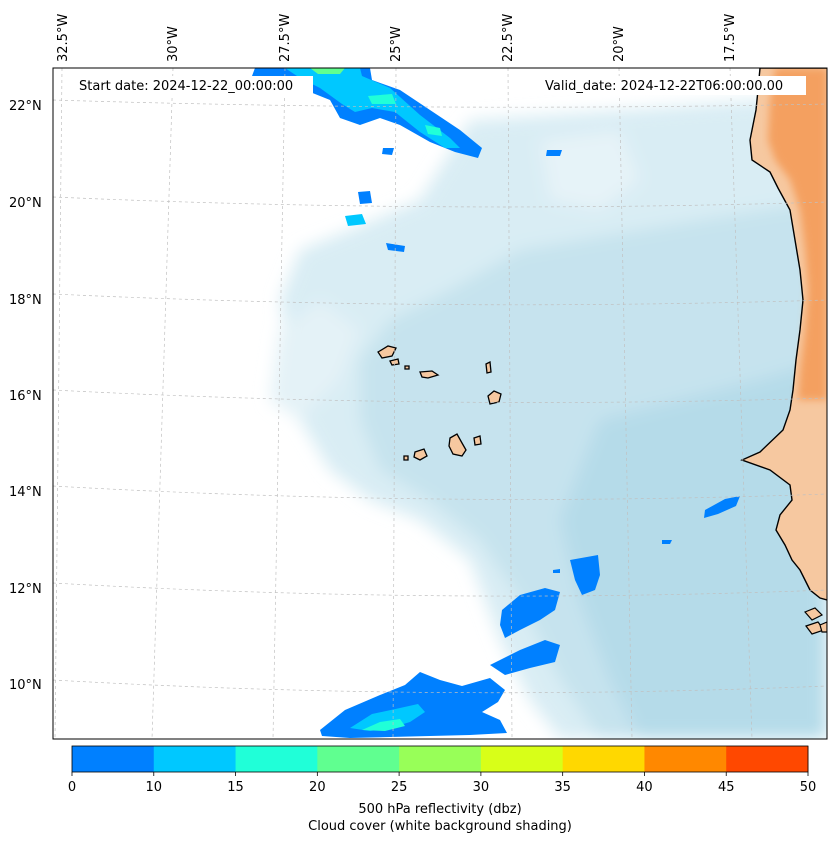 The height and width of the screenshot is (843, 837). I want to click on valid-date-box, so click(673, 85).